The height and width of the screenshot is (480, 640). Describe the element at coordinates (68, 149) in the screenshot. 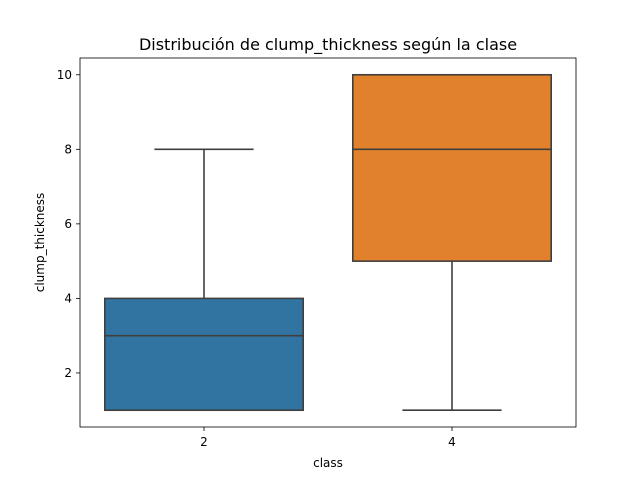

I see `y-tick-label: 8` at that location.